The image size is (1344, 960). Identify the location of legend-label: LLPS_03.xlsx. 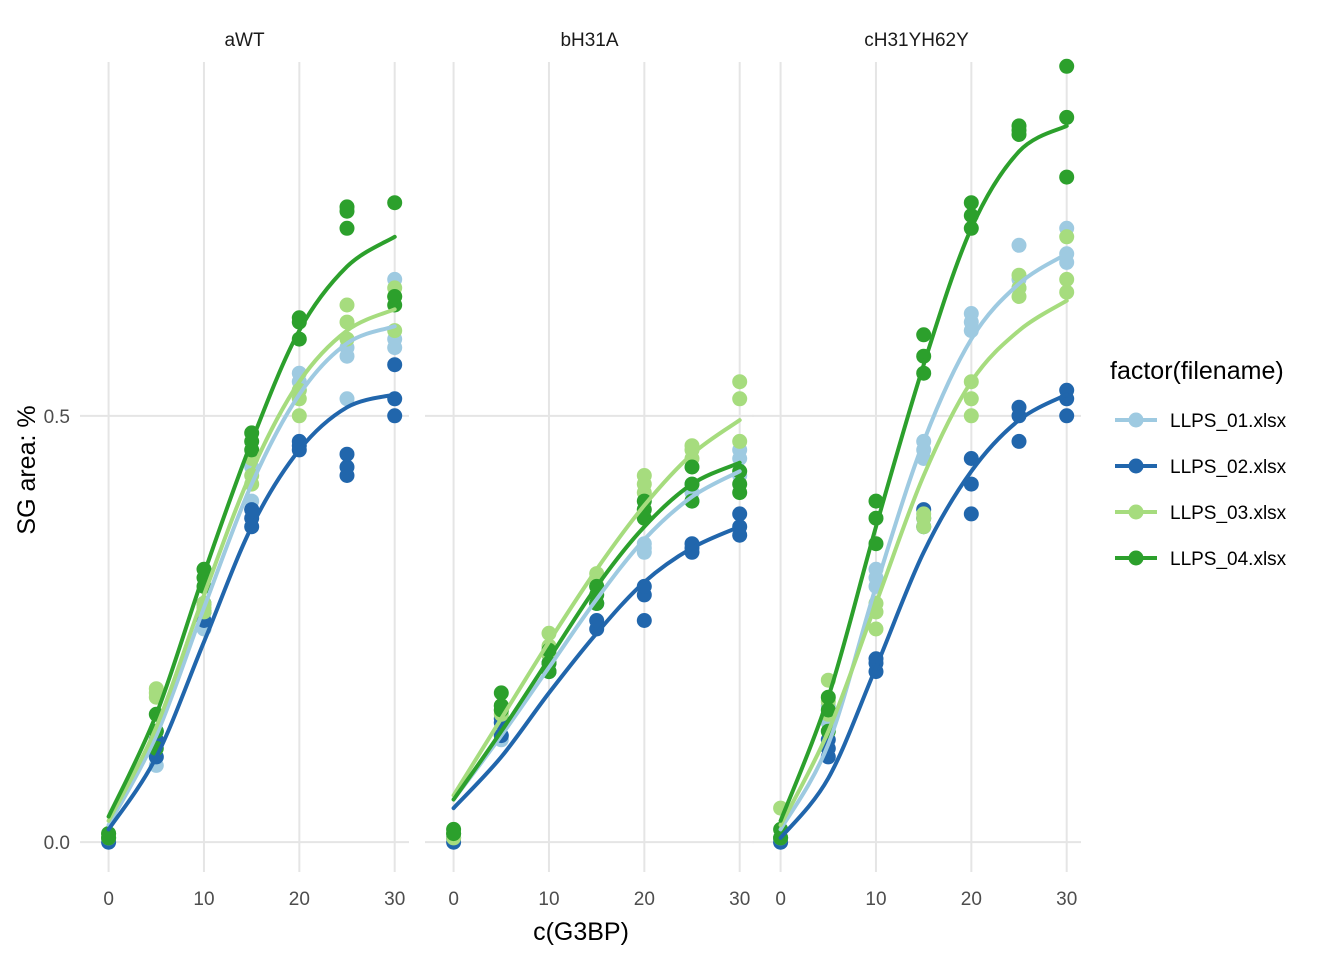
(1228, 513).